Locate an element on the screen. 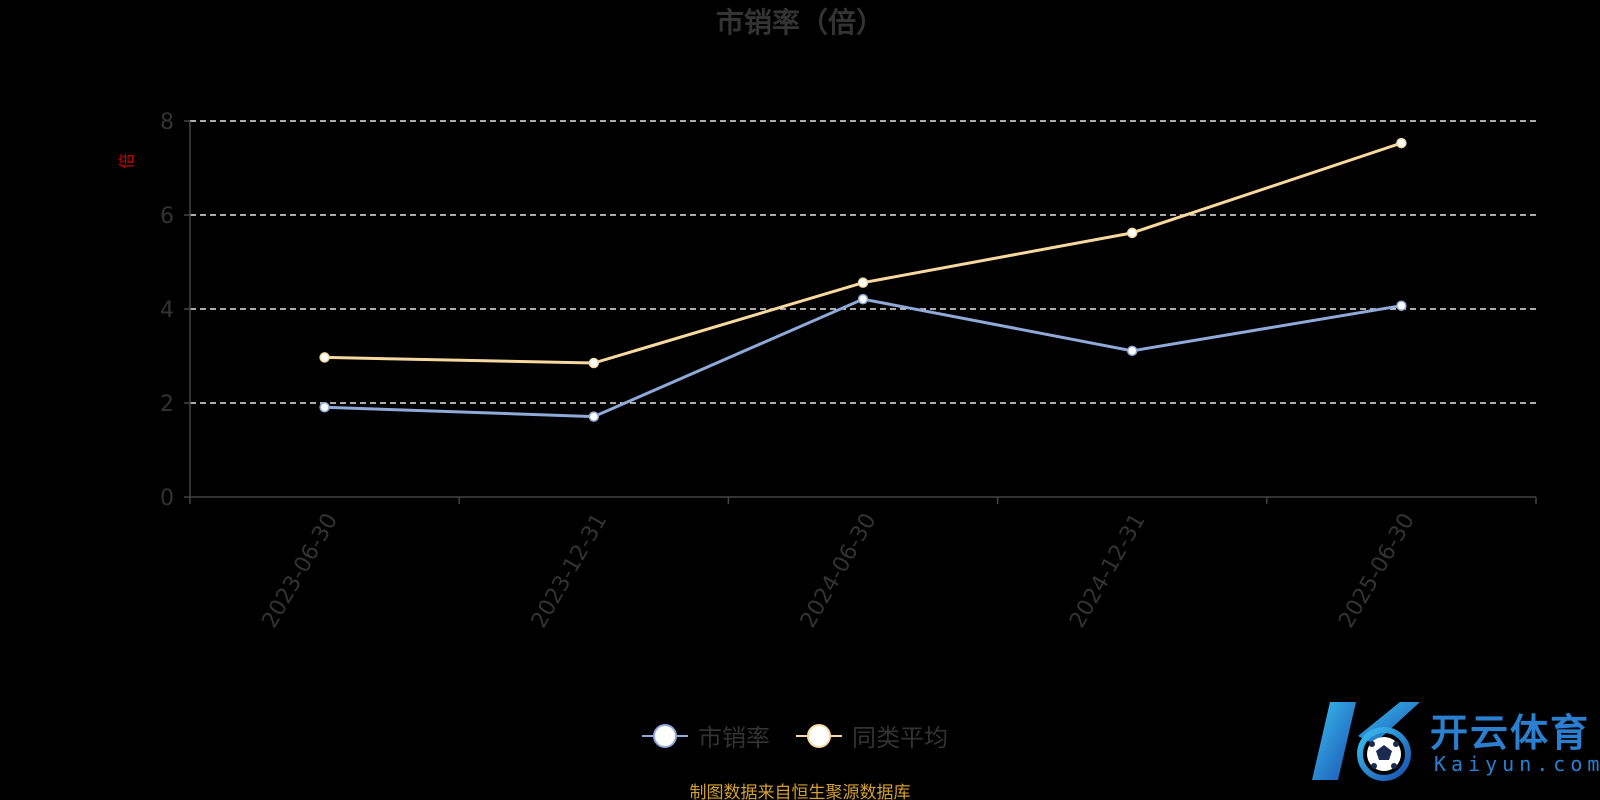 This screenshot has width=1600, height=800. x-tick-label: 2023-12-31 is located at coordinates (570, 570).